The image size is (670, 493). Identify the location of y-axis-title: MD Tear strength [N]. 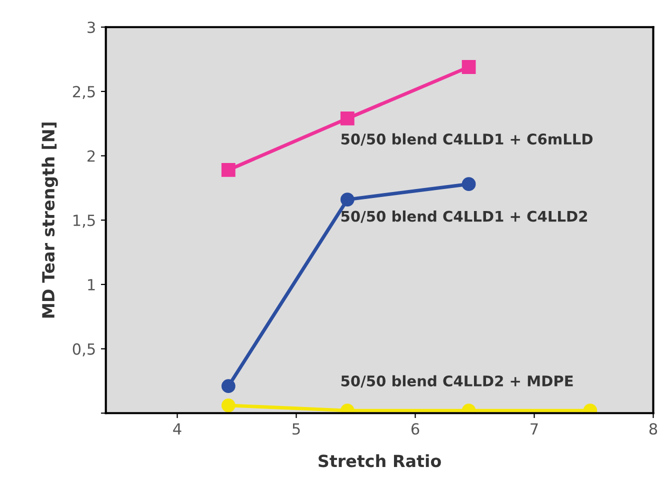
(50, 220).